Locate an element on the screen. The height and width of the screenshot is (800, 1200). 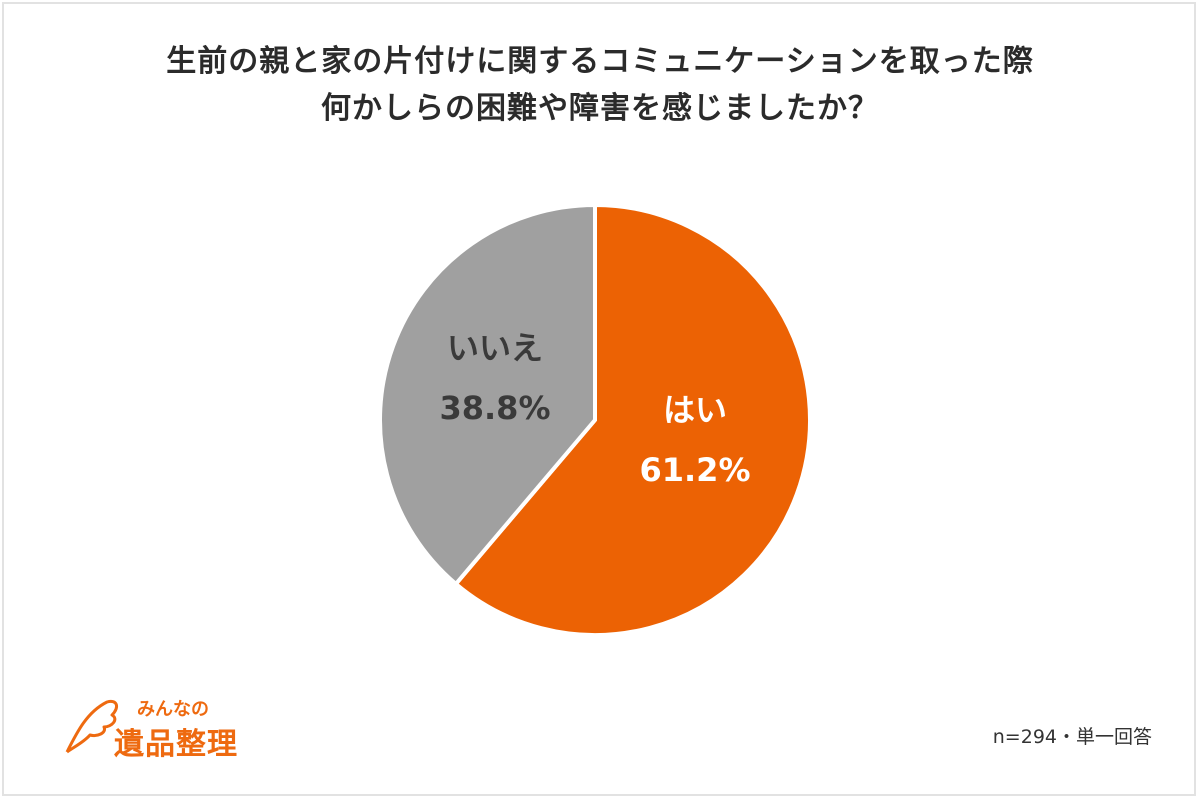
logo-line-1: みんなの is located at coordinates (173, 709).